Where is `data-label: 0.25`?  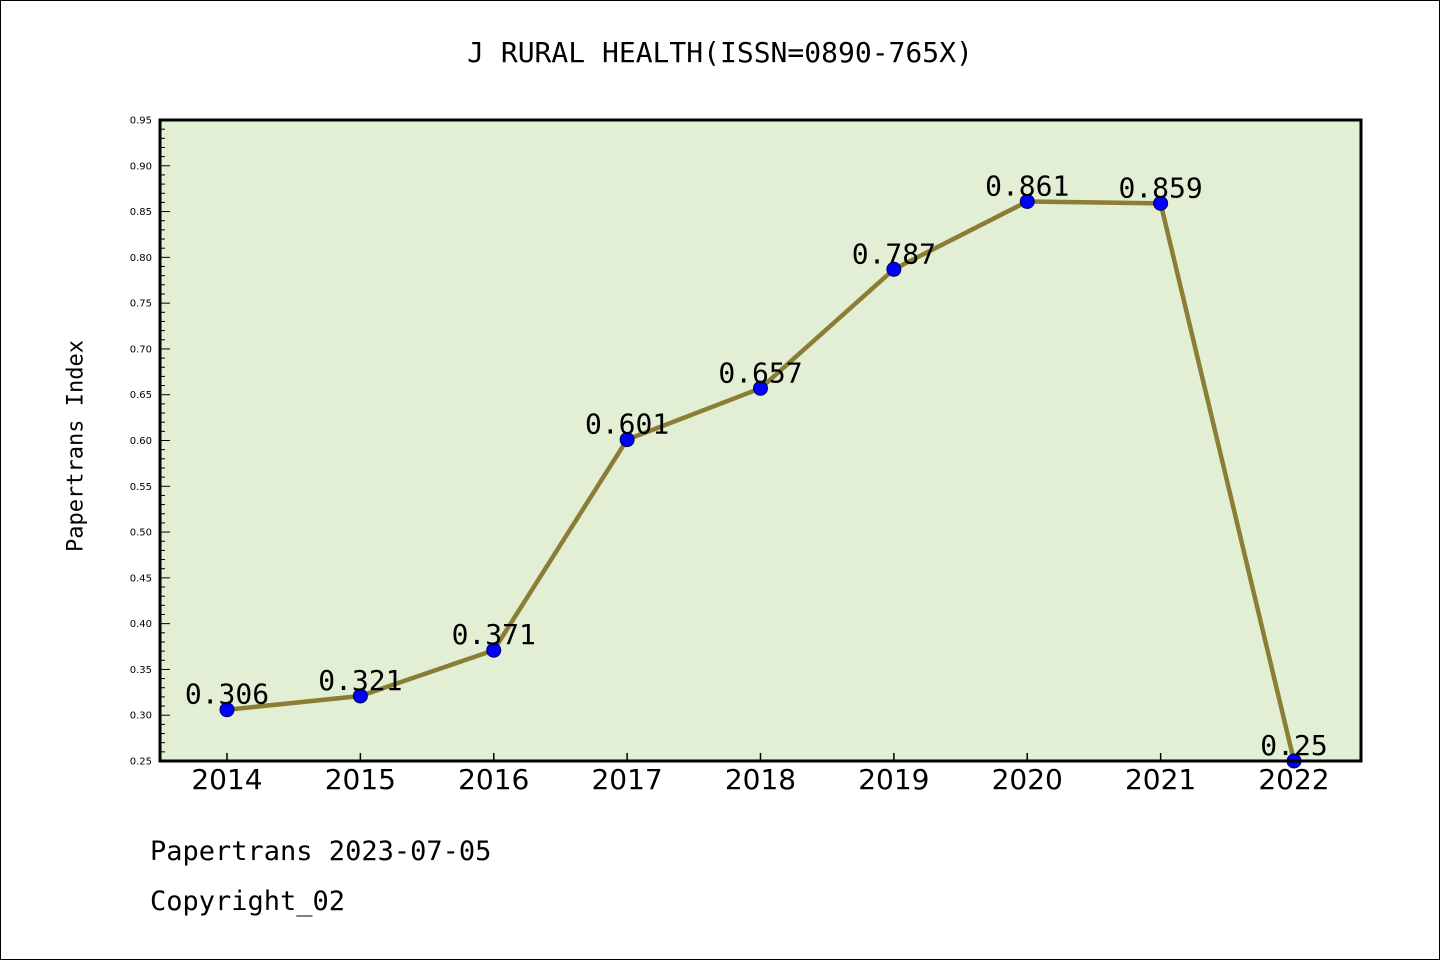
data-label: 0.25 is located at coordinates (1293, 745).